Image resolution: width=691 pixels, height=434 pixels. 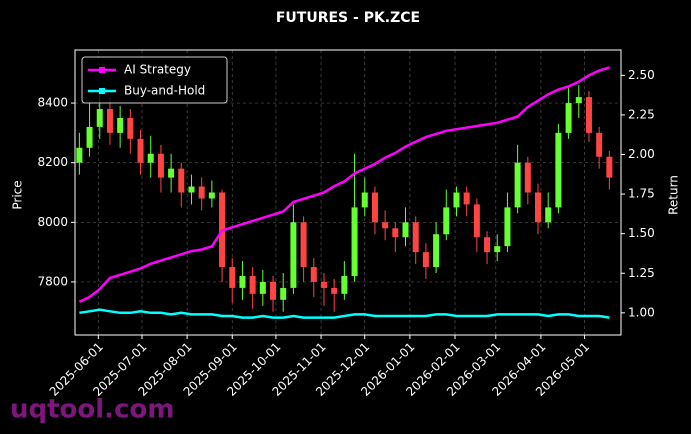 What do you see at coordinates (164, 91) in the screenshot?
I see `legend-label: Buy-and-Hold` at bounding box center [164, 91].